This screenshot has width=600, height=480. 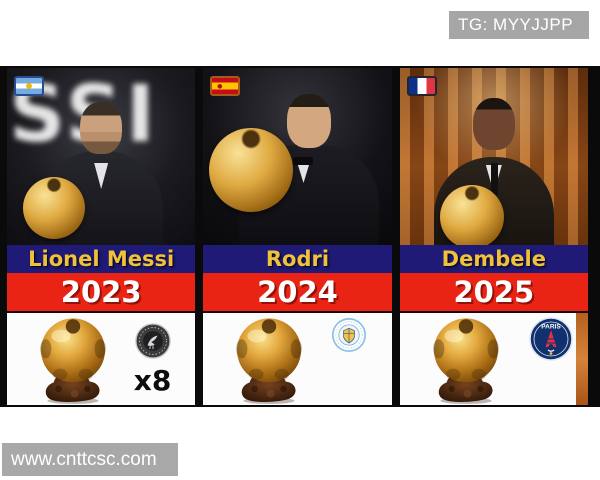 I want to click on argentina-flag-icon, so click(x=29, y=86).